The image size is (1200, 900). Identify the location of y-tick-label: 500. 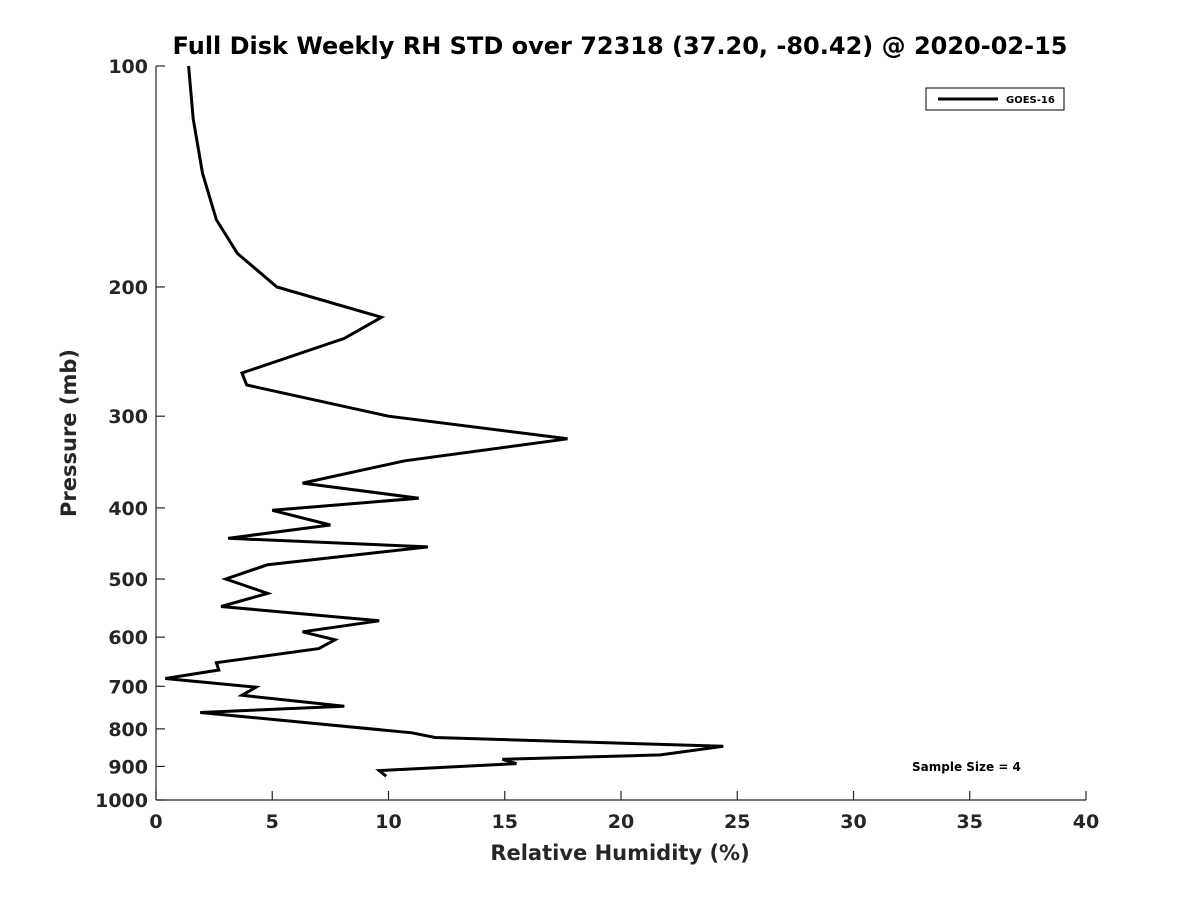
(128, 580).